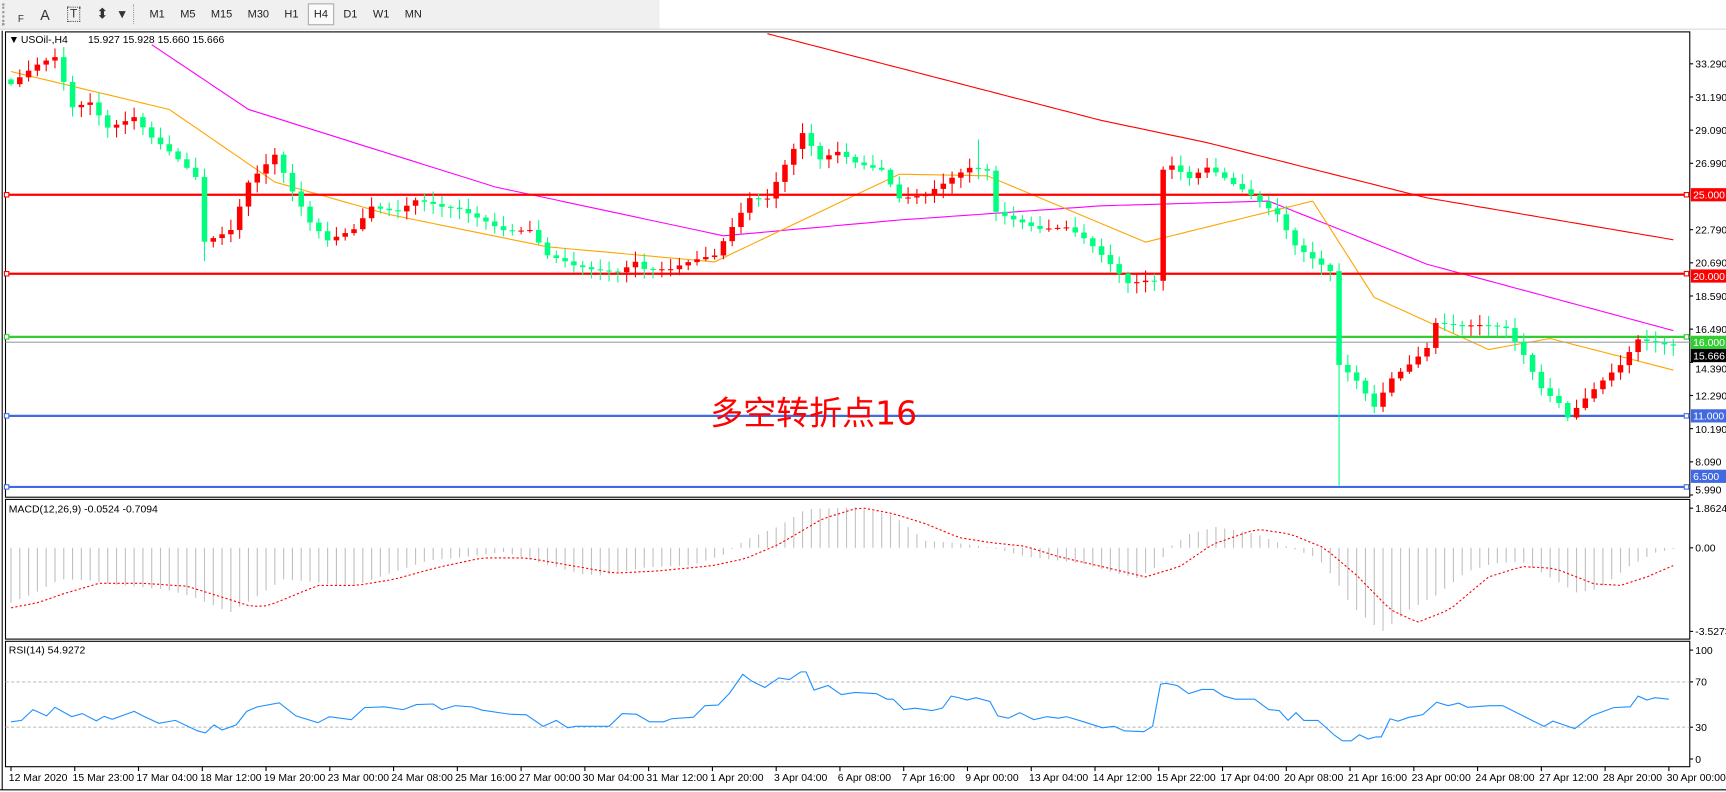 The image size is (1726, 792). I want to click on timeframe-h4-button: H4, so click(321, 14).